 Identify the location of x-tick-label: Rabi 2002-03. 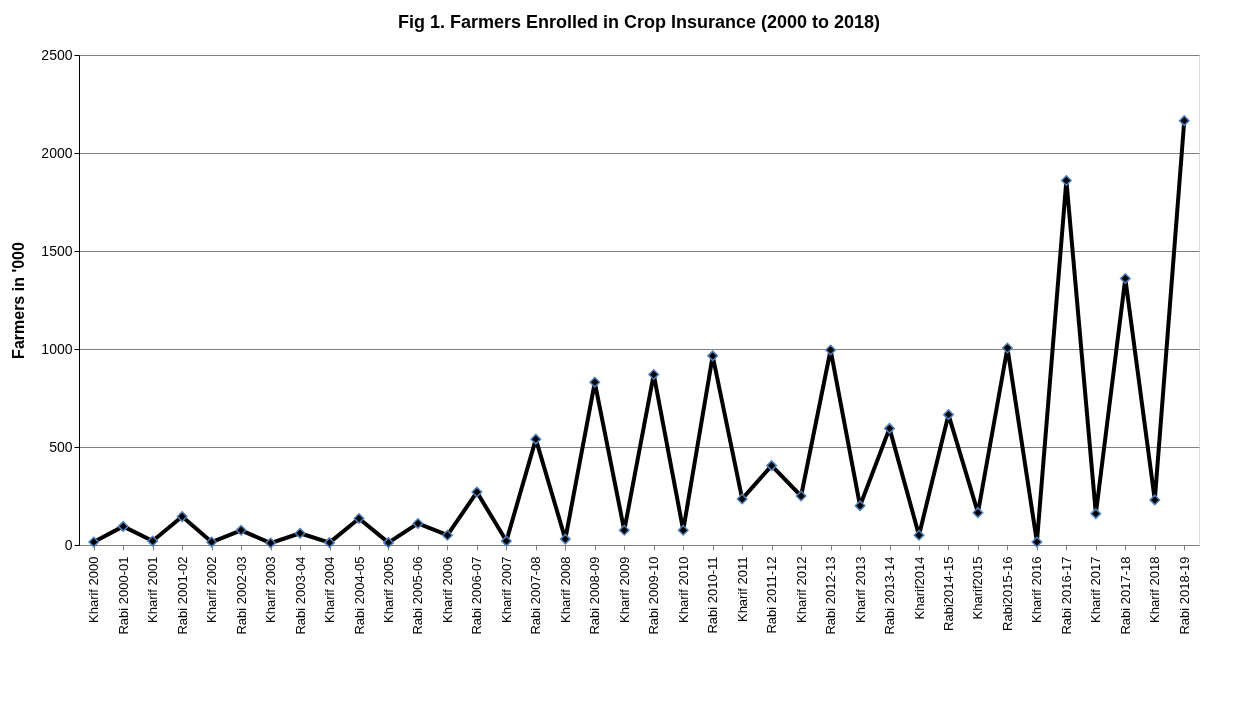
(241, 595).